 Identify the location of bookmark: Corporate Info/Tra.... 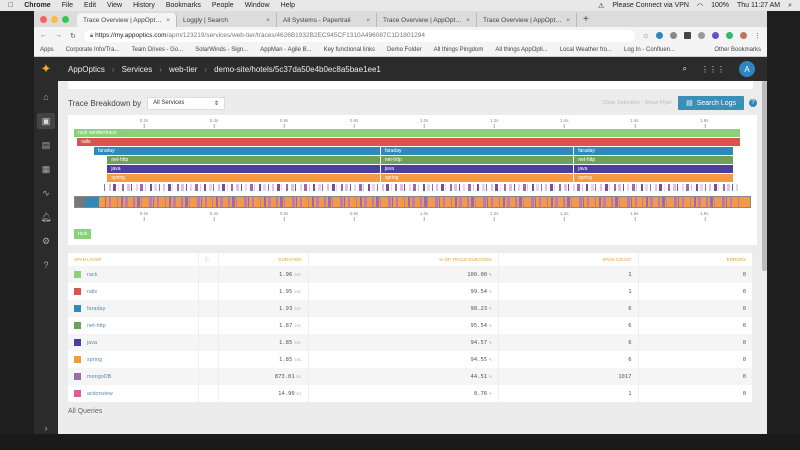
(92, 50).